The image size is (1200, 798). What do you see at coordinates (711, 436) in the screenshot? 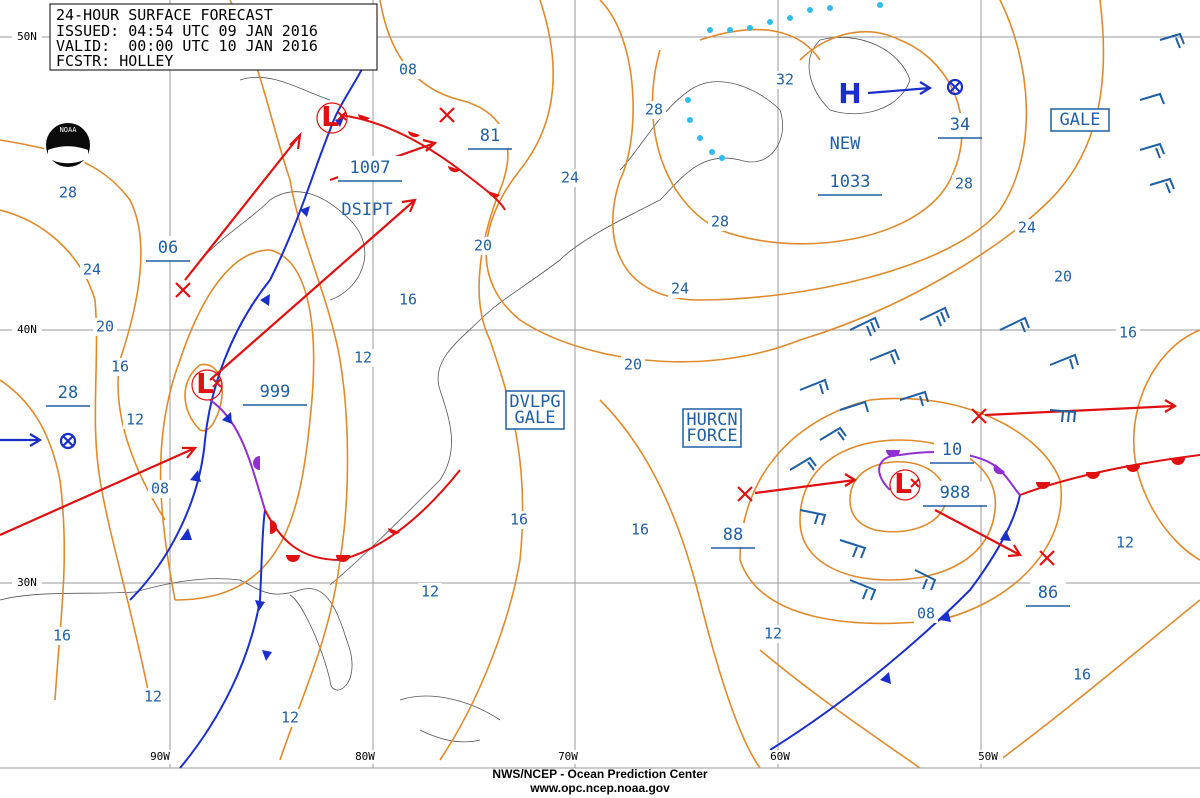
I see `warning-text: FORCE` at bounding box center [711, 436].